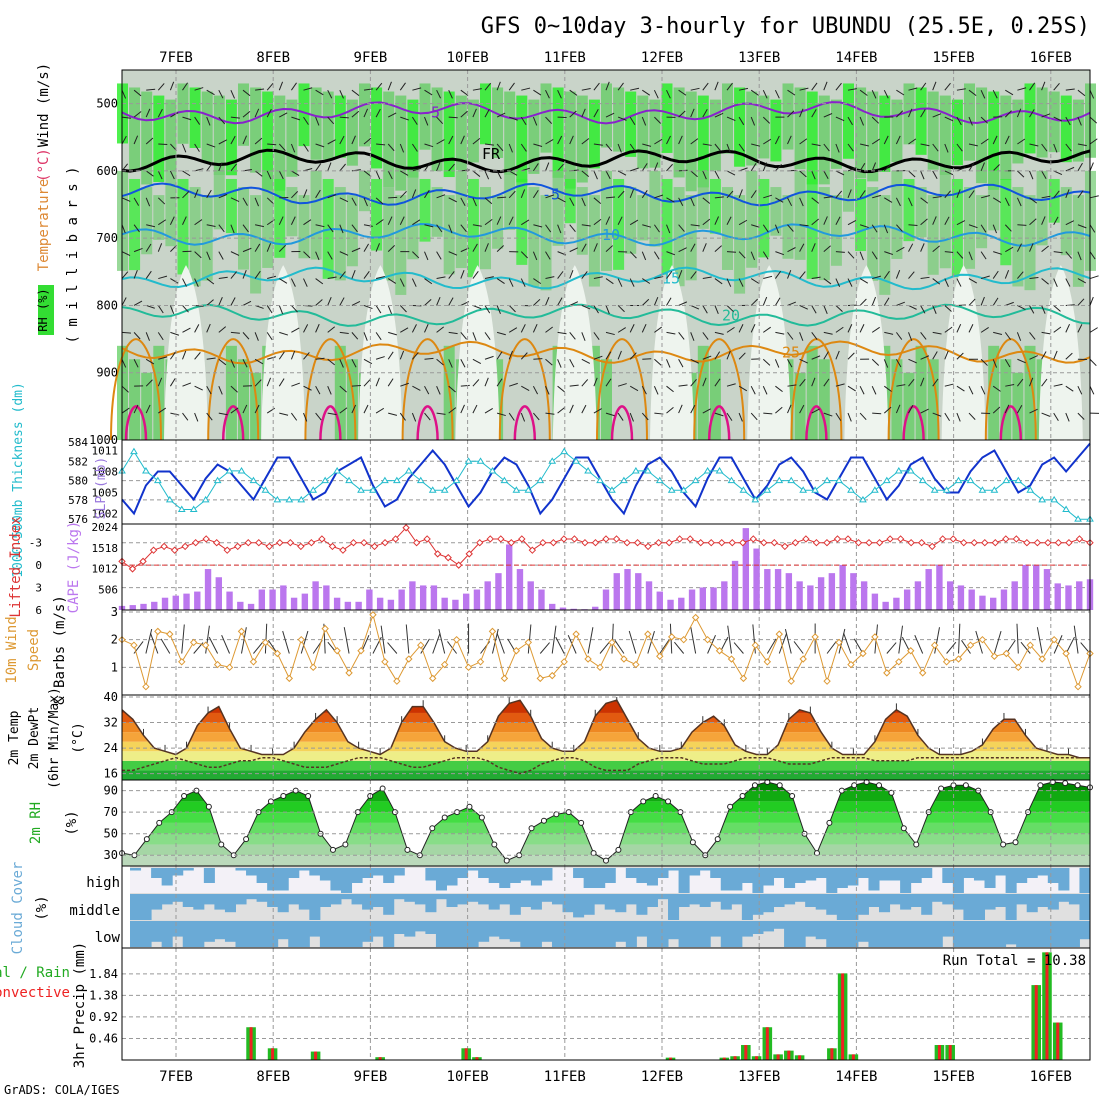 The height and width of the screenshot is (1100, 1100). Describe the element at coordinates (606, 651) in the screenshot. I see `wind-speed-line` at that location.